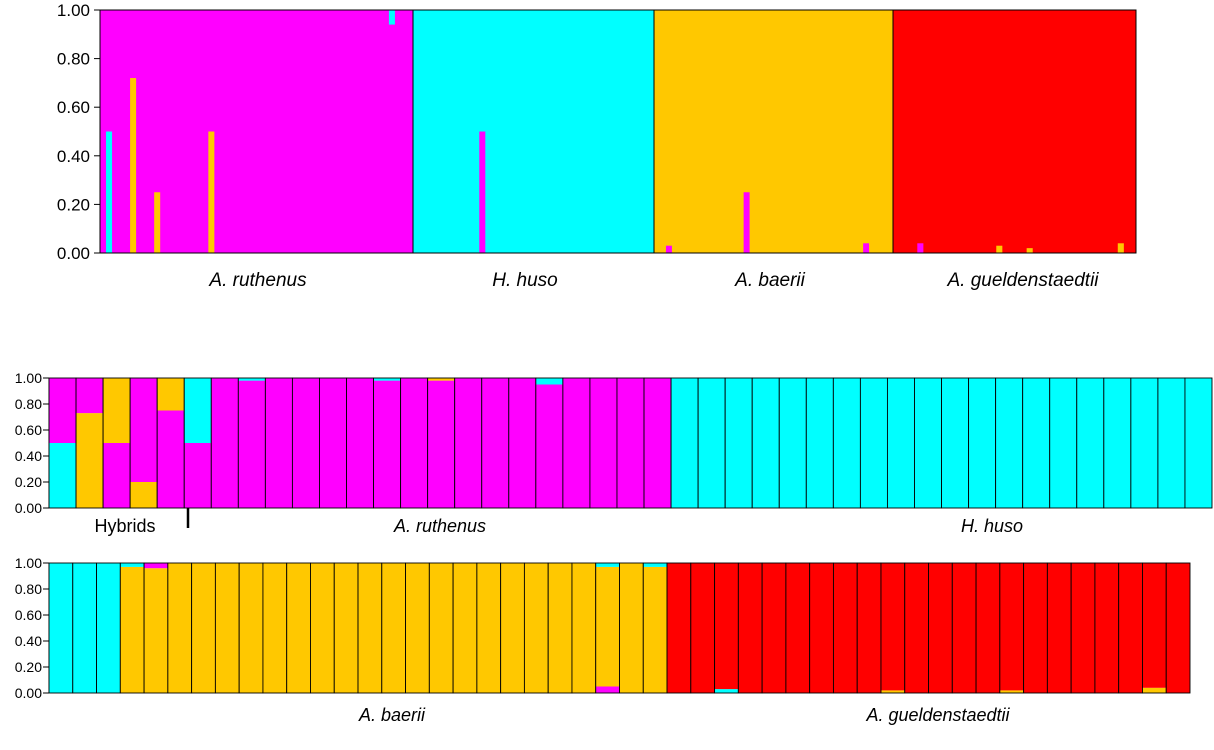  I want to click on population-outline, so click(1014, 131).